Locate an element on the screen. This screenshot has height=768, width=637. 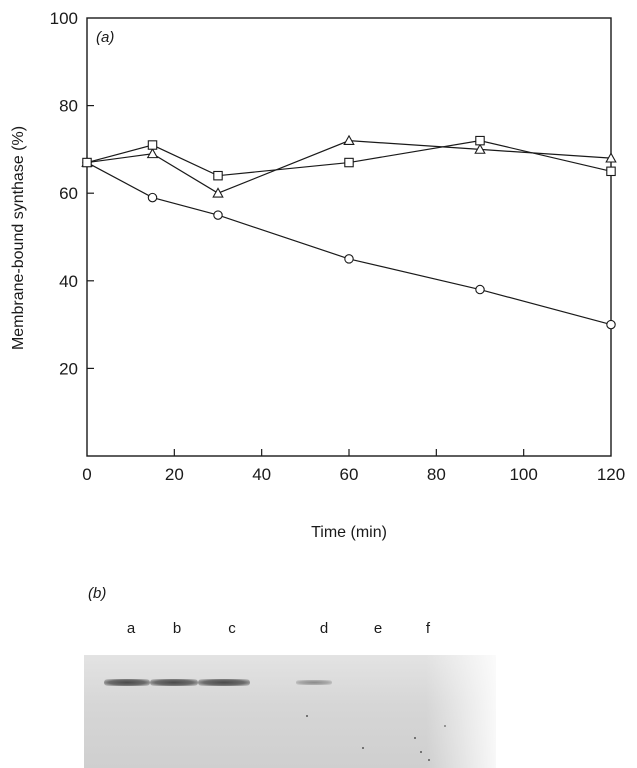
gel-lane-label-f: f is located at coordinates (428, 628).